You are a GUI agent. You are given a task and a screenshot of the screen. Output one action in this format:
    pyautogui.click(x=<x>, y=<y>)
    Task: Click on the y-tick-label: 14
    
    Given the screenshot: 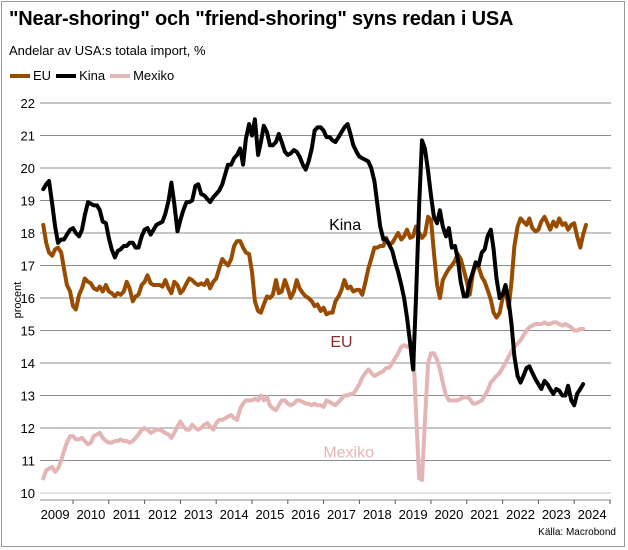 What is the action you would take?
    pyautogui.click(x=28, y=363)
    